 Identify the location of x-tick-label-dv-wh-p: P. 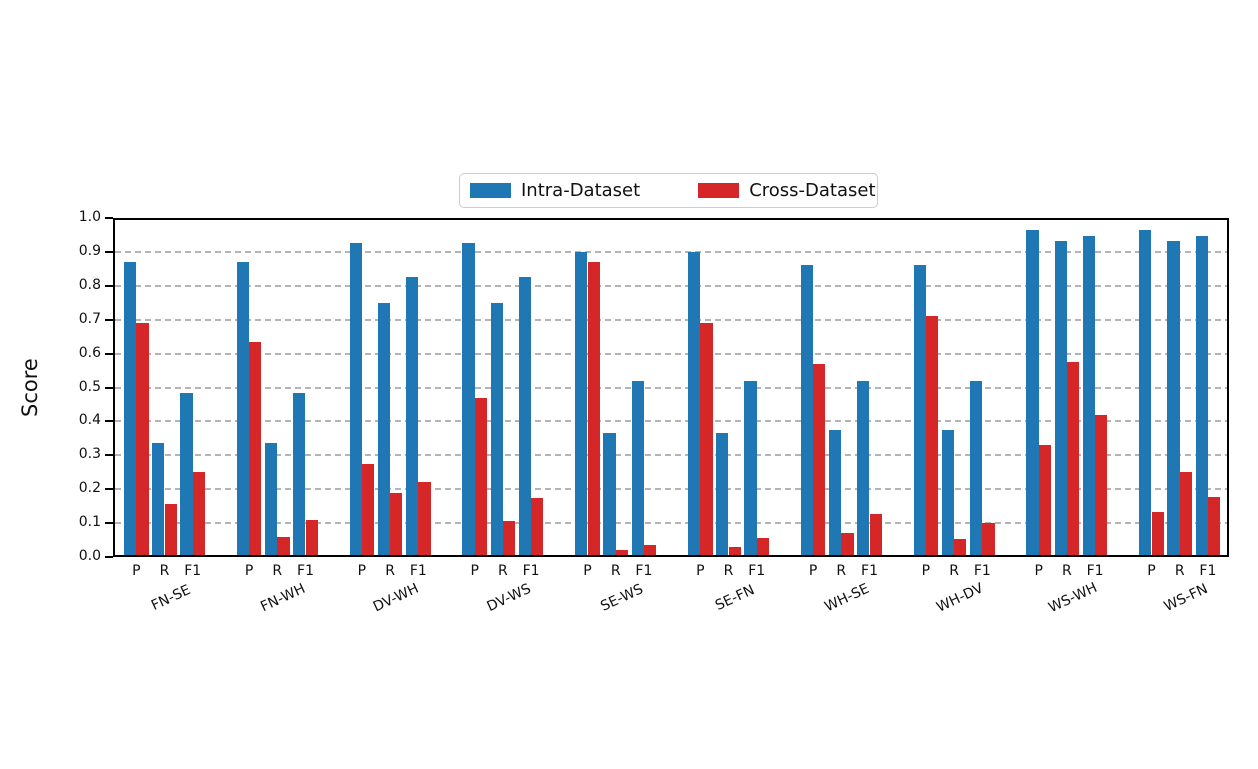
(362, 571).